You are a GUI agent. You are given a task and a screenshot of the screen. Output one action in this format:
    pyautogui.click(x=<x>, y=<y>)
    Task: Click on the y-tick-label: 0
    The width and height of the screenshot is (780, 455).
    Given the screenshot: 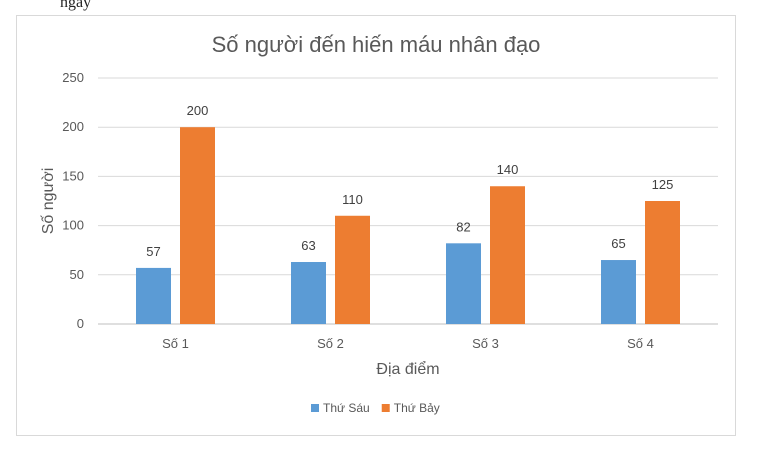 What is the action you would take?
    pyautogui.click(x=80, y=323)
    